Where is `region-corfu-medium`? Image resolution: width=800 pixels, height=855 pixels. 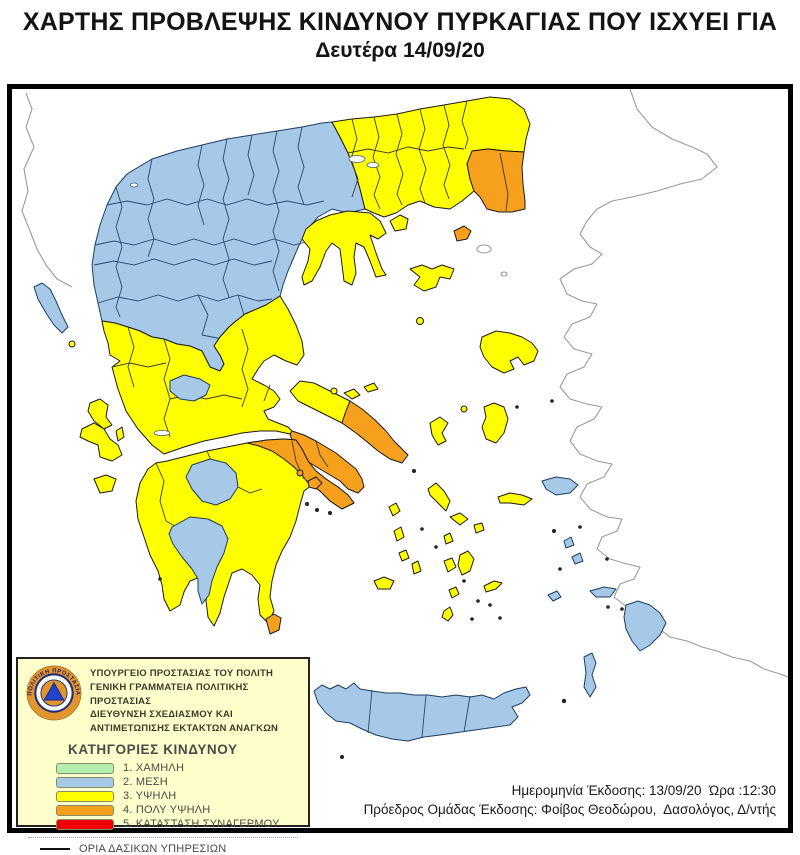 region-corfu-medium is located at coordinates (51, 308).